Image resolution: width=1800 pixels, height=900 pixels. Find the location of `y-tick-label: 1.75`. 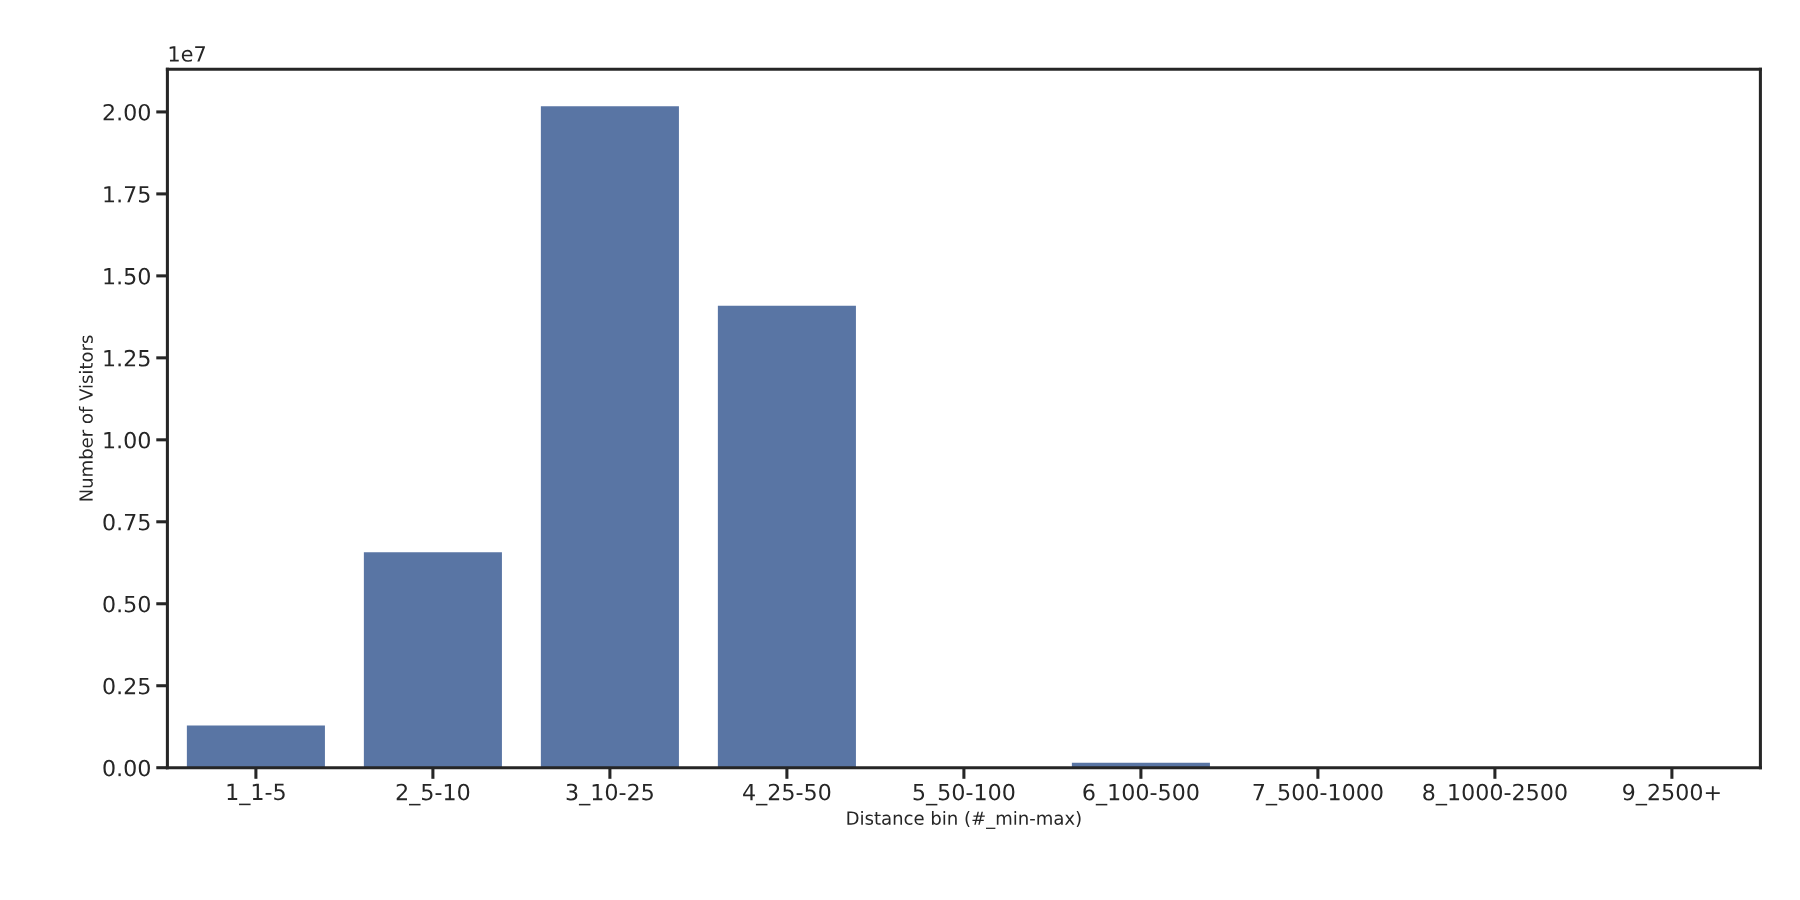

y-tick-label: 1.75 is located at coordinates (127, 194).